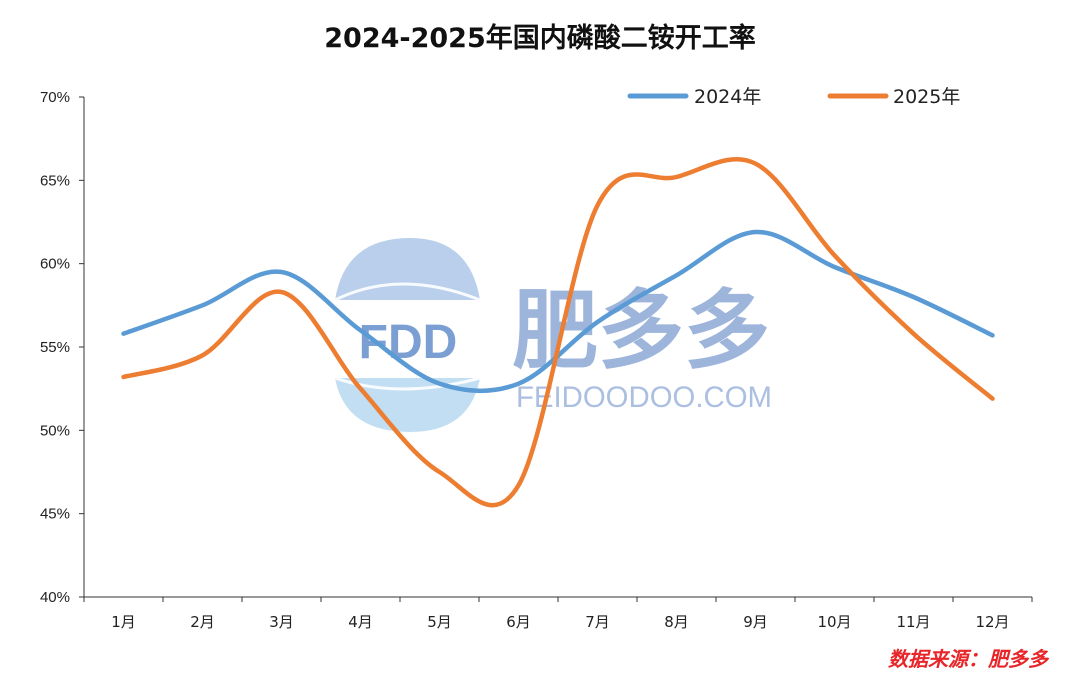 Image resolution: width=1080 pixels, height=692 pixels. Describe the element at coordinates (360, 622) in the screenshot. I see `x-tick-label: 4月` at that location.